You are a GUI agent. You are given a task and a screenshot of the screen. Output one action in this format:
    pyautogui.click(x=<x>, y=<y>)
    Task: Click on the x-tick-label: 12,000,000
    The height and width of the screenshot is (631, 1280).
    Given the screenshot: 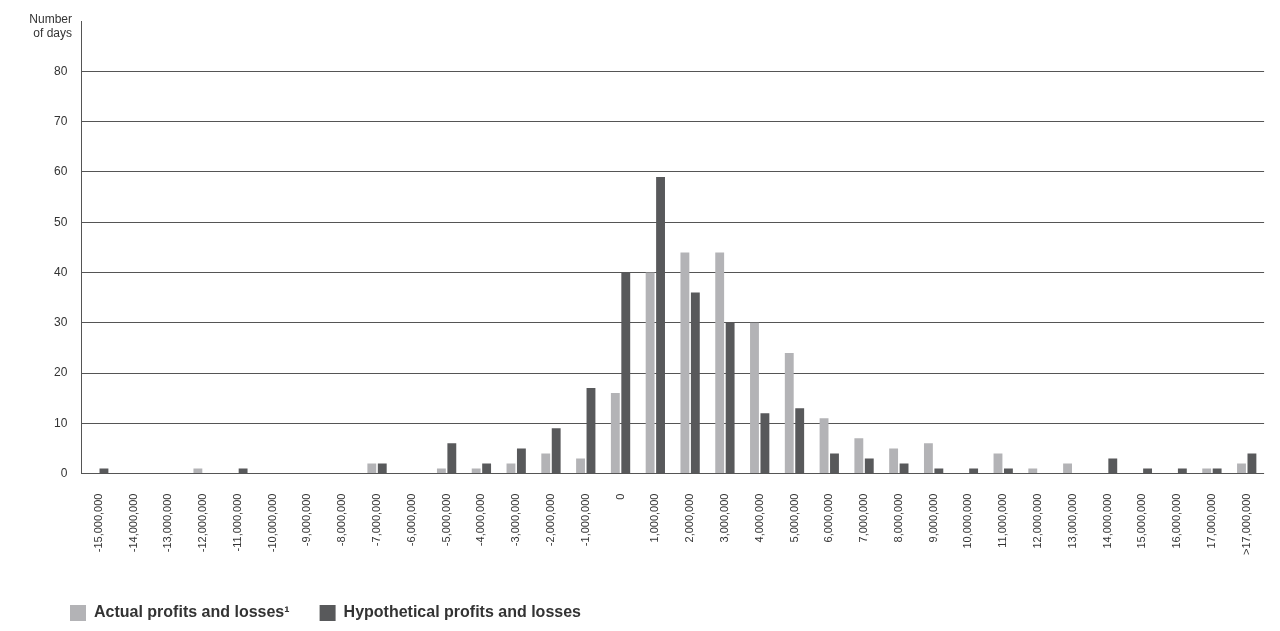 What is the action you would take?
    pyautogui.click(x=1037, y=521)
    